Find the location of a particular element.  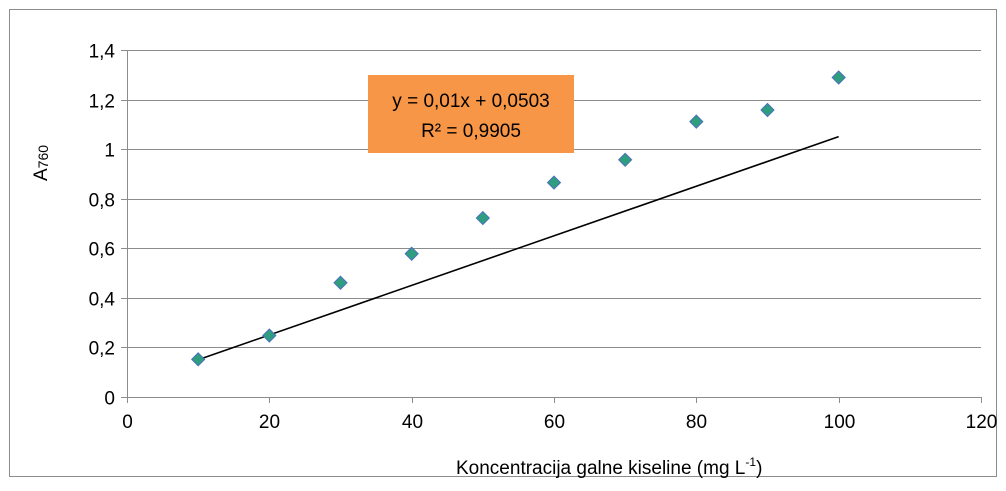

y-tick-label: 0,2 is located at coordinates (102, 349).